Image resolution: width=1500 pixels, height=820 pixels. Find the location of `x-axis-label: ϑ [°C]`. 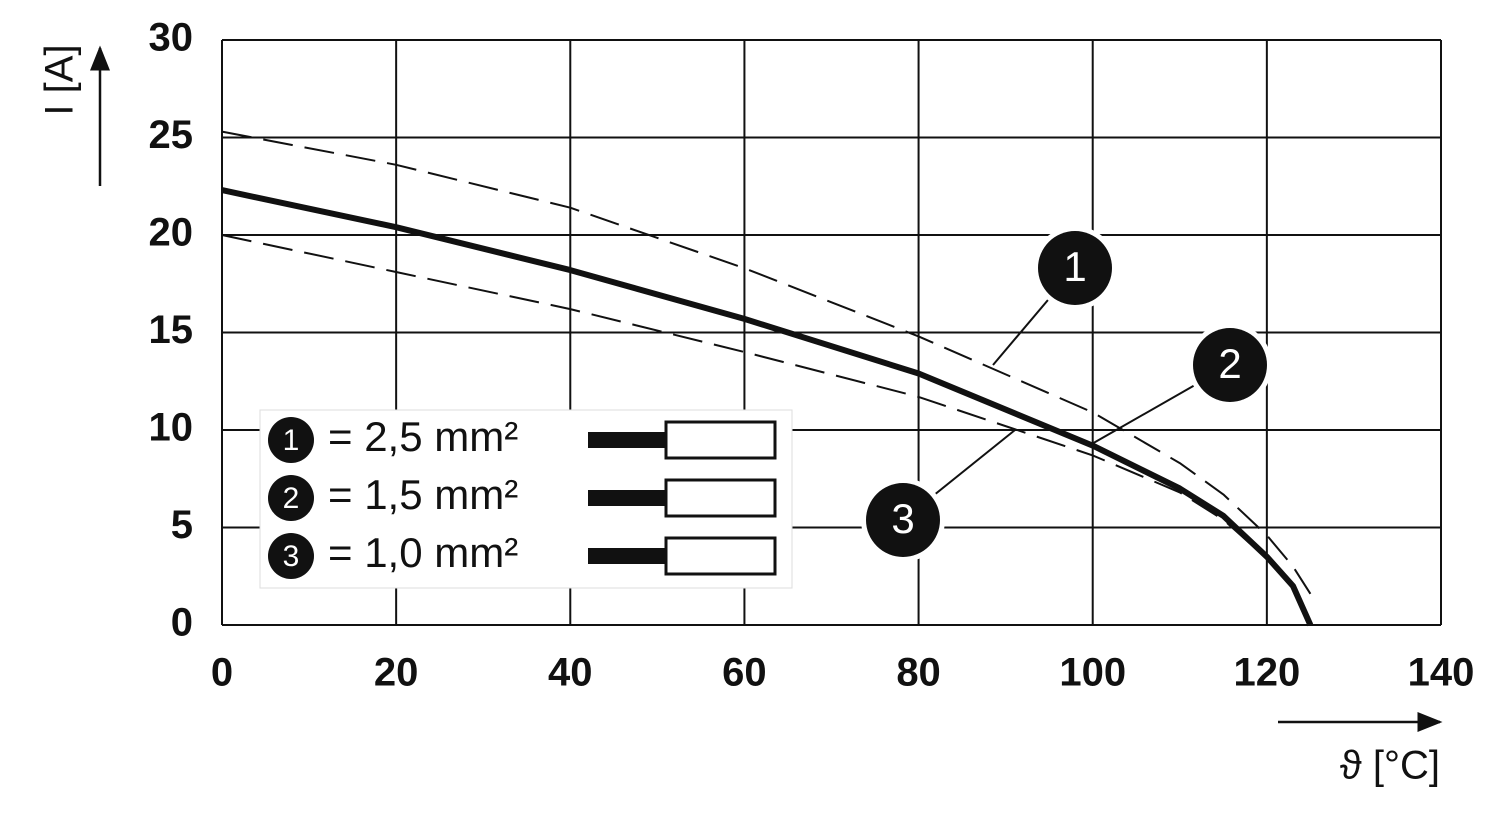

x-axis-label: ϑ [°C] is located at coordinates (1390, 766).